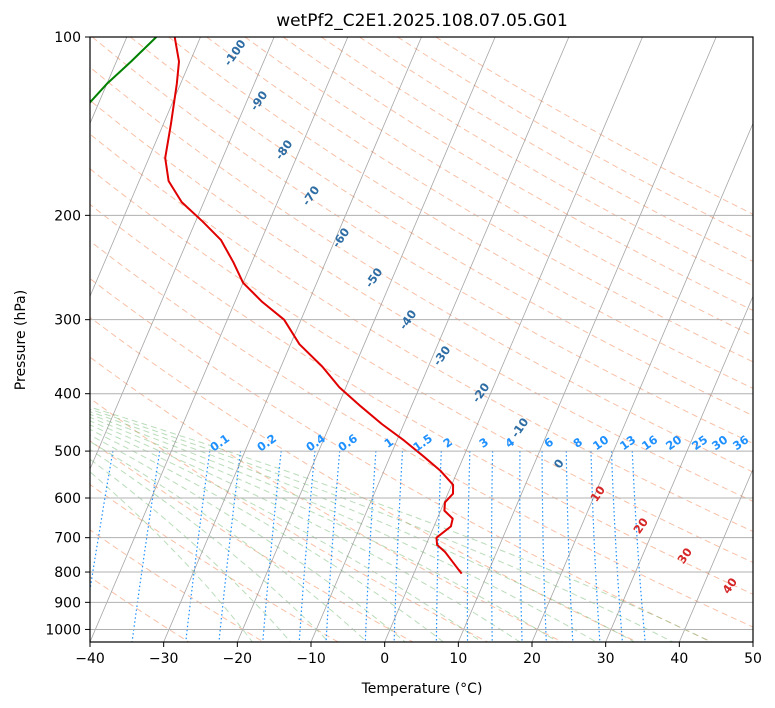 The height and width of the screenshot is (708, 775). I want to click on x-tick-label: 0, so click(384, 659).